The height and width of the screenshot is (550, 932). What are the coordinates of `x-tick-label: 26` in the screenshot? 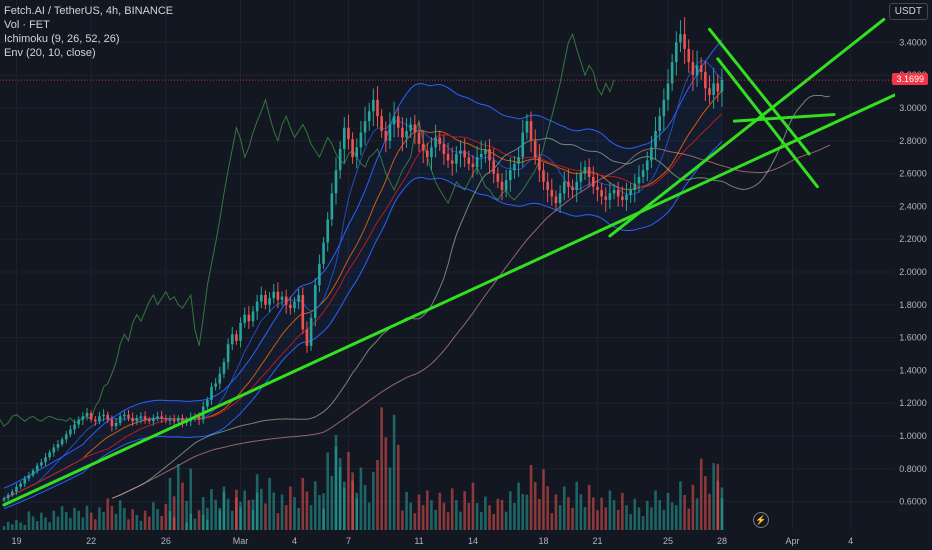 It's located at (166, 541).